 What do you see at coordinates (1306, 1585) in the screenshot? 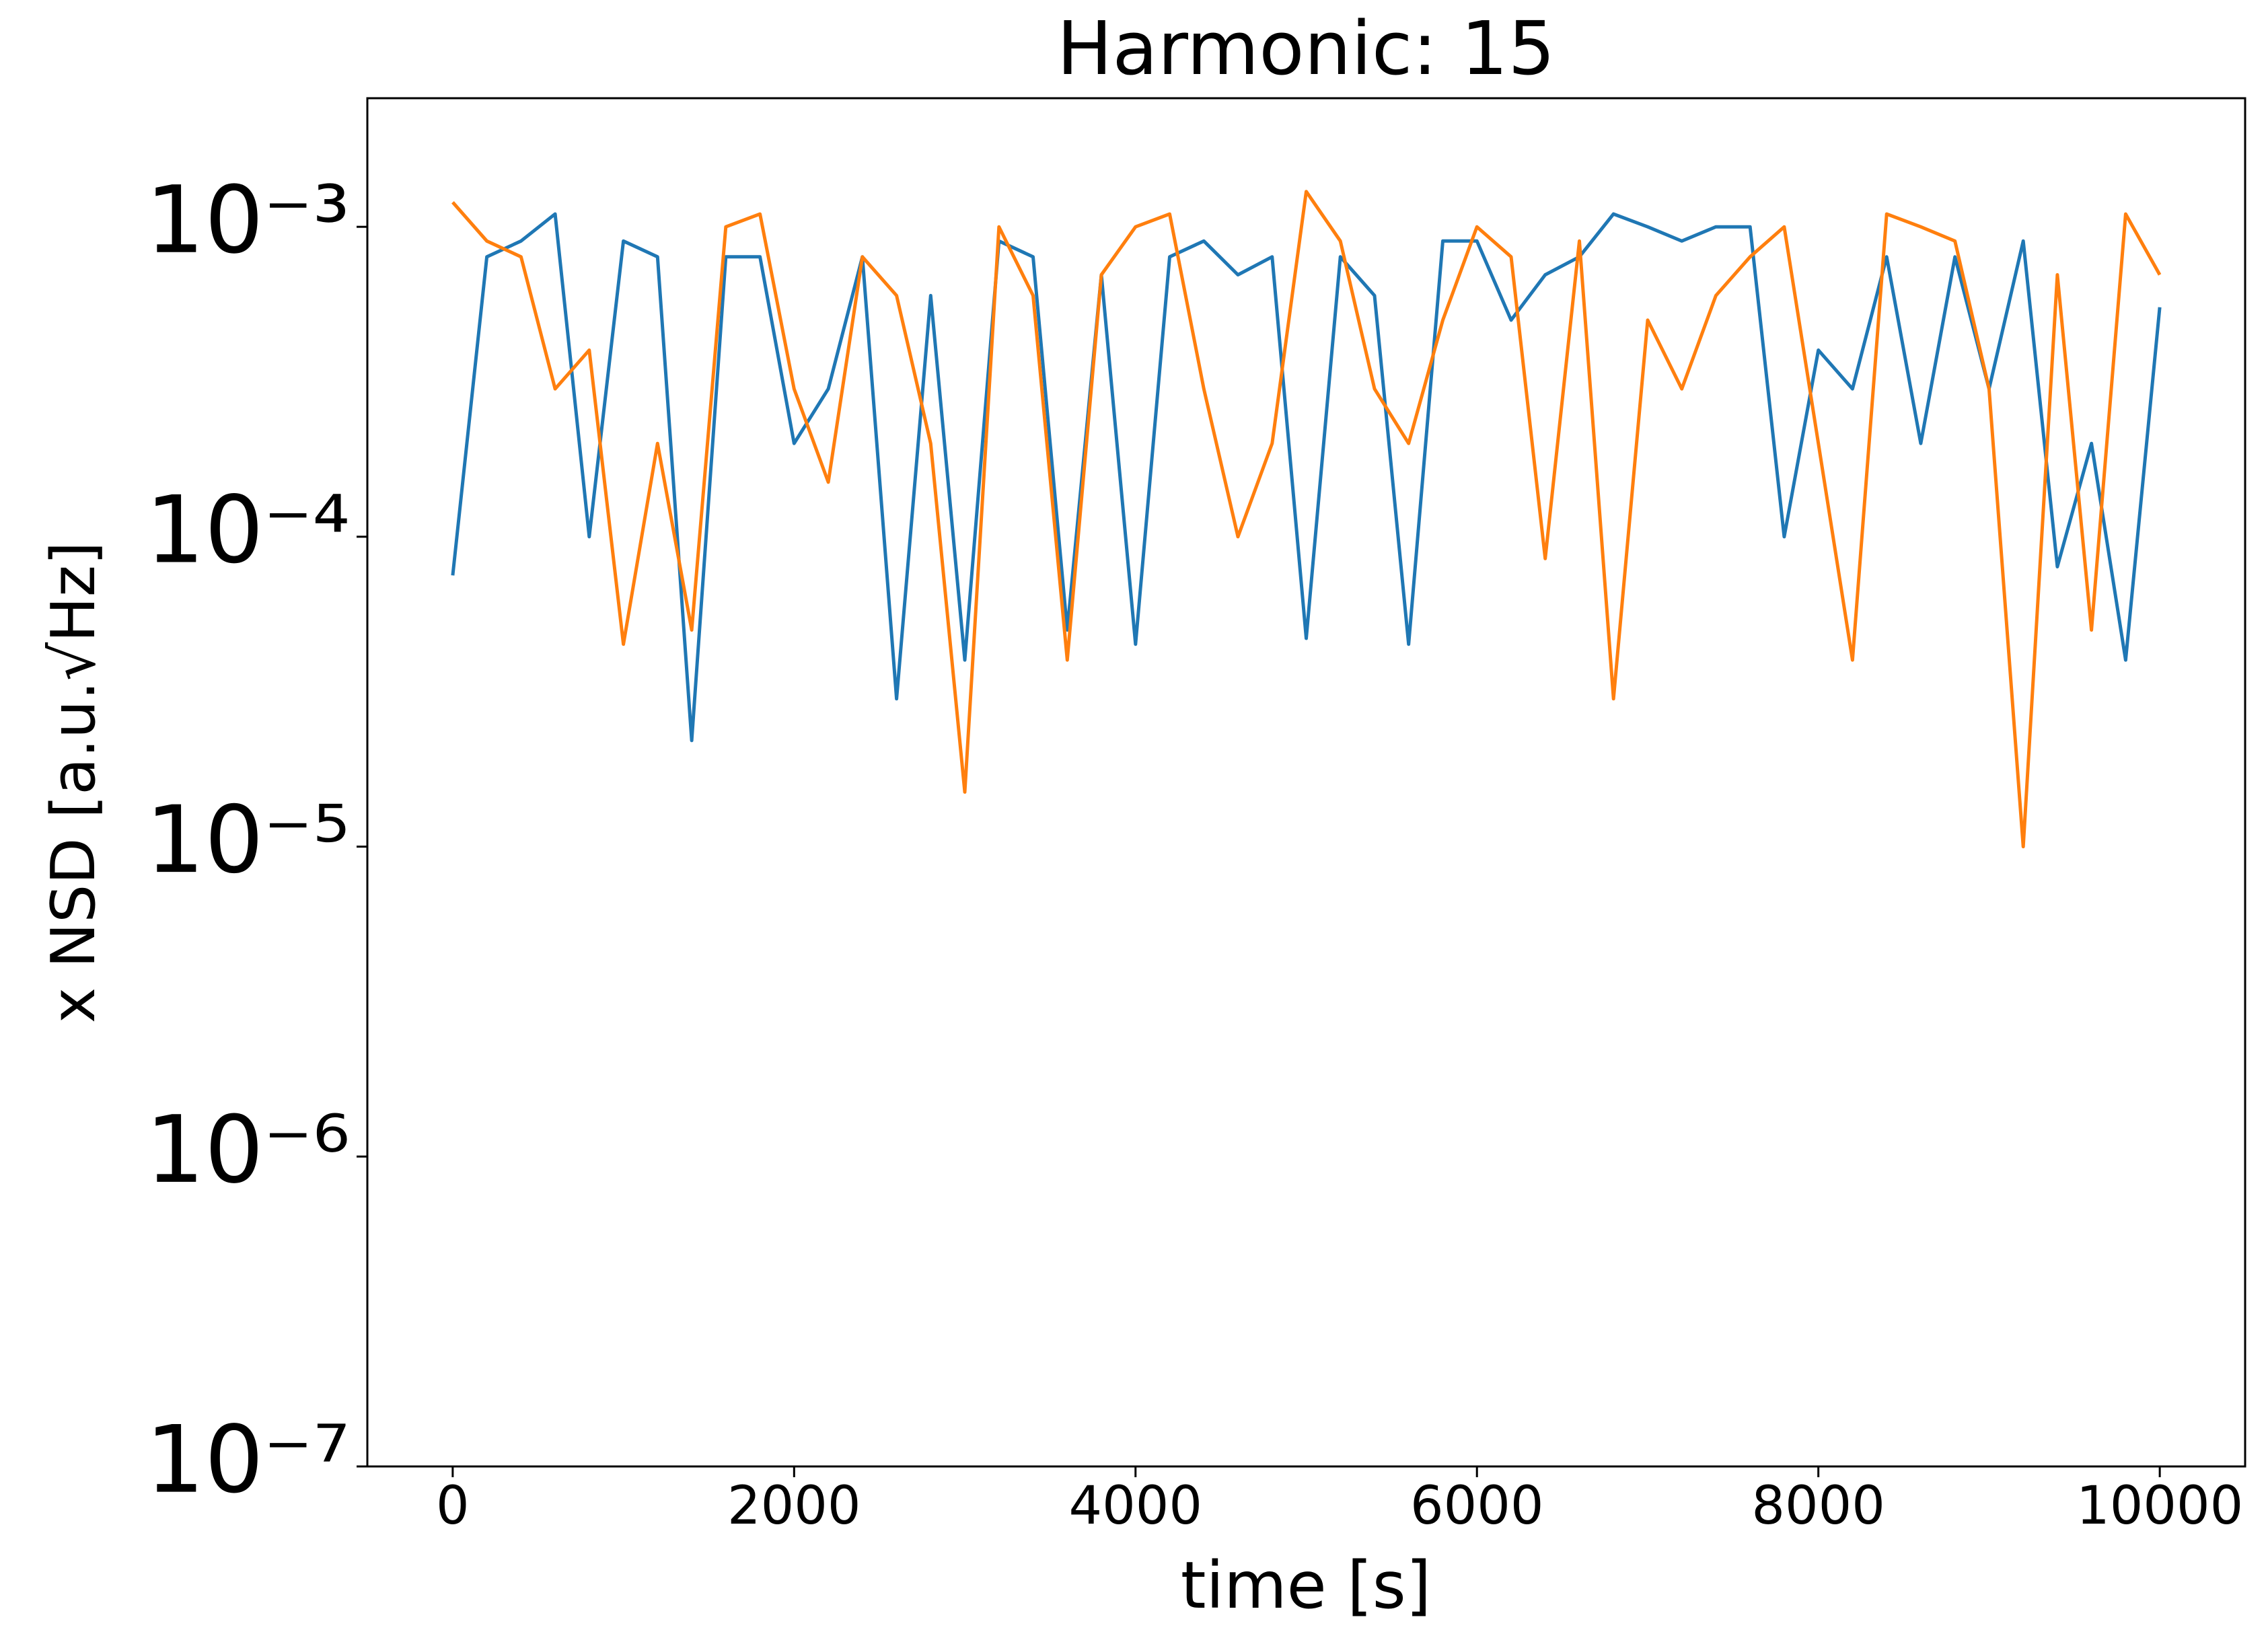
I see `x-axis-label: time [s]` at bounding box center [1306, 1585].